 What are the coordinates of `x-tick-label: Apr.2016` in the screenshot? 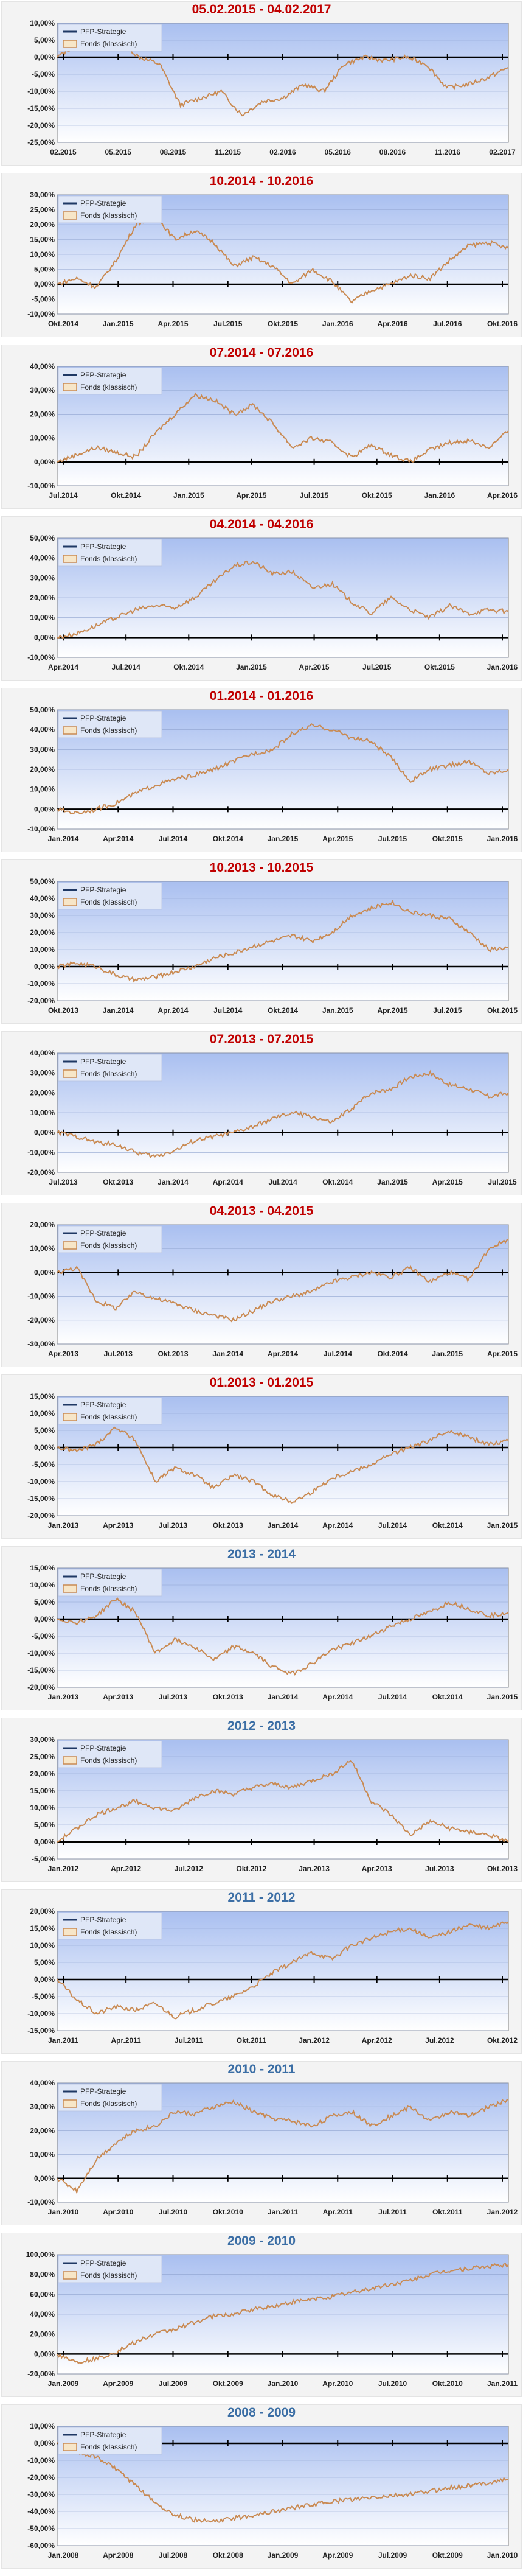 It's located at (392, 324).